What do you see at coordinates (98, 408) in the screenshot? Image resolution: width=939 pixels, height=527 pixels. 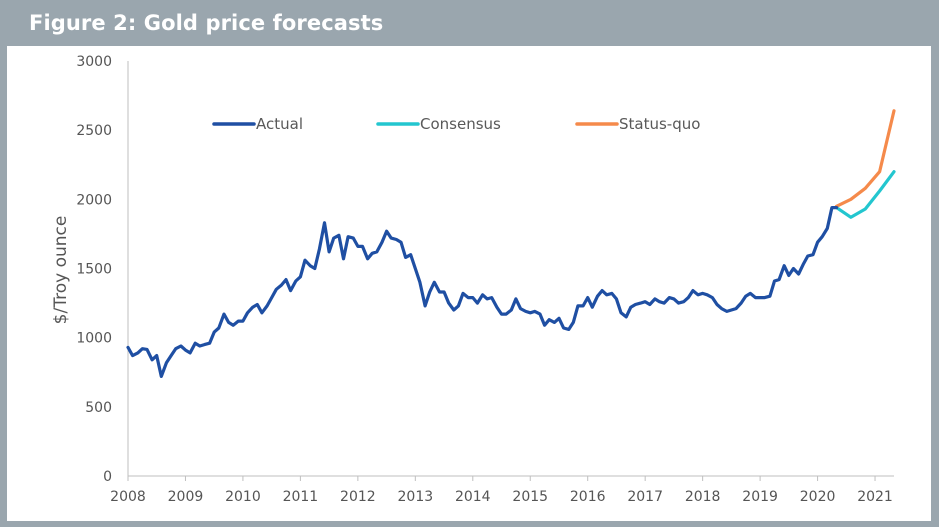 I see `y-tick-label: 500` at bounding box center [98, 408].